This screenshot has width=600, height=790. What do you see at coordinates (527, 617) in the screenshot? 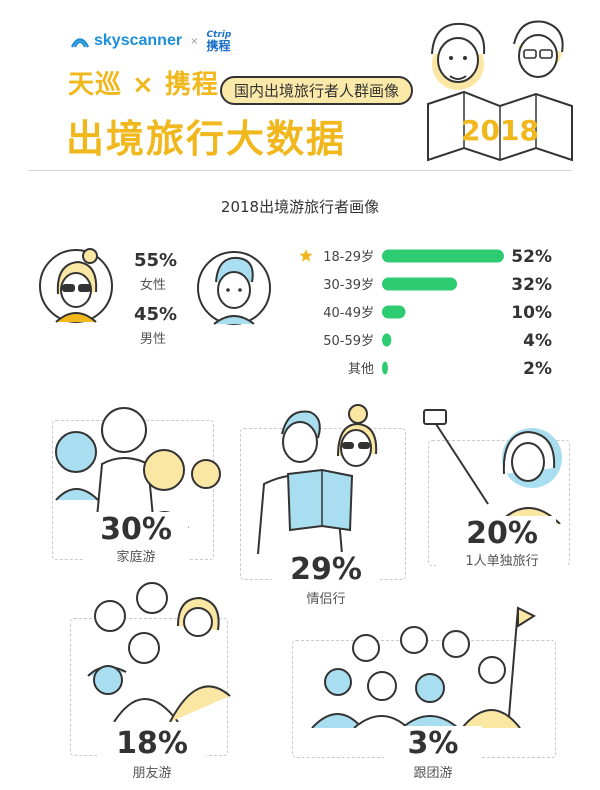
I see `guide-flag-icon` at bounding box center [527, 617].